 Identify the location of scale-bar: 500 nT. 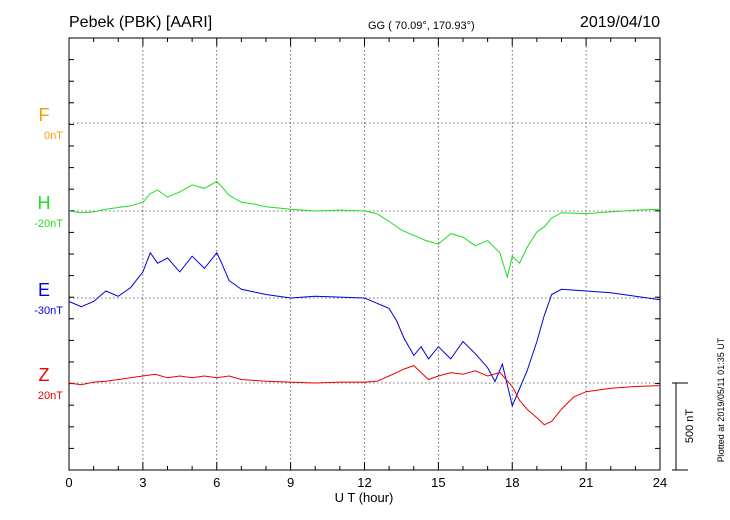
(684, 426).